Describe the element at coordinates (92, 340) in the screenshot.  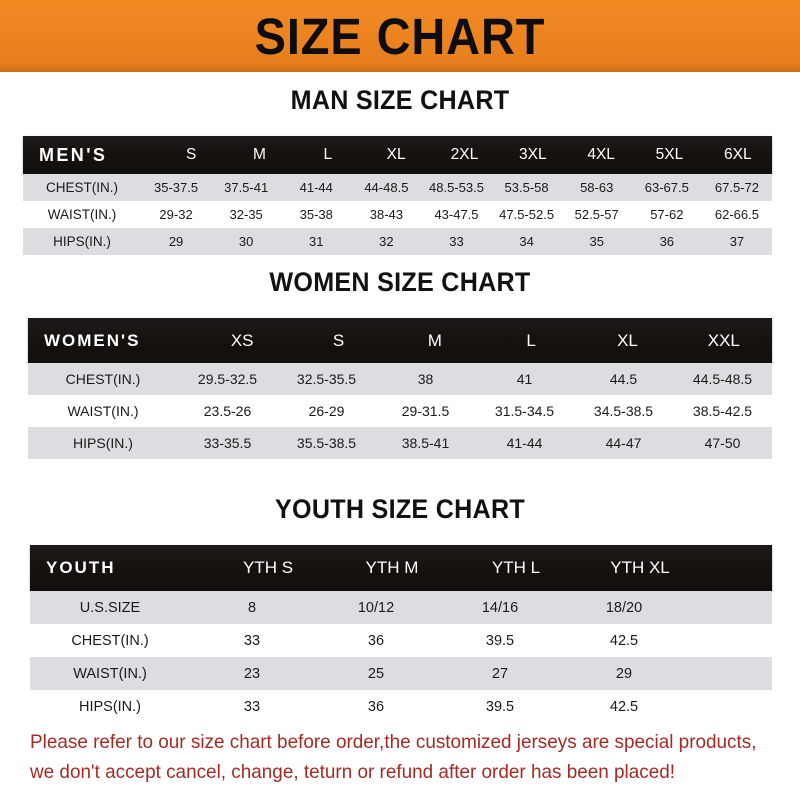
I see `women-header-label: WOMEN'S` at that location.